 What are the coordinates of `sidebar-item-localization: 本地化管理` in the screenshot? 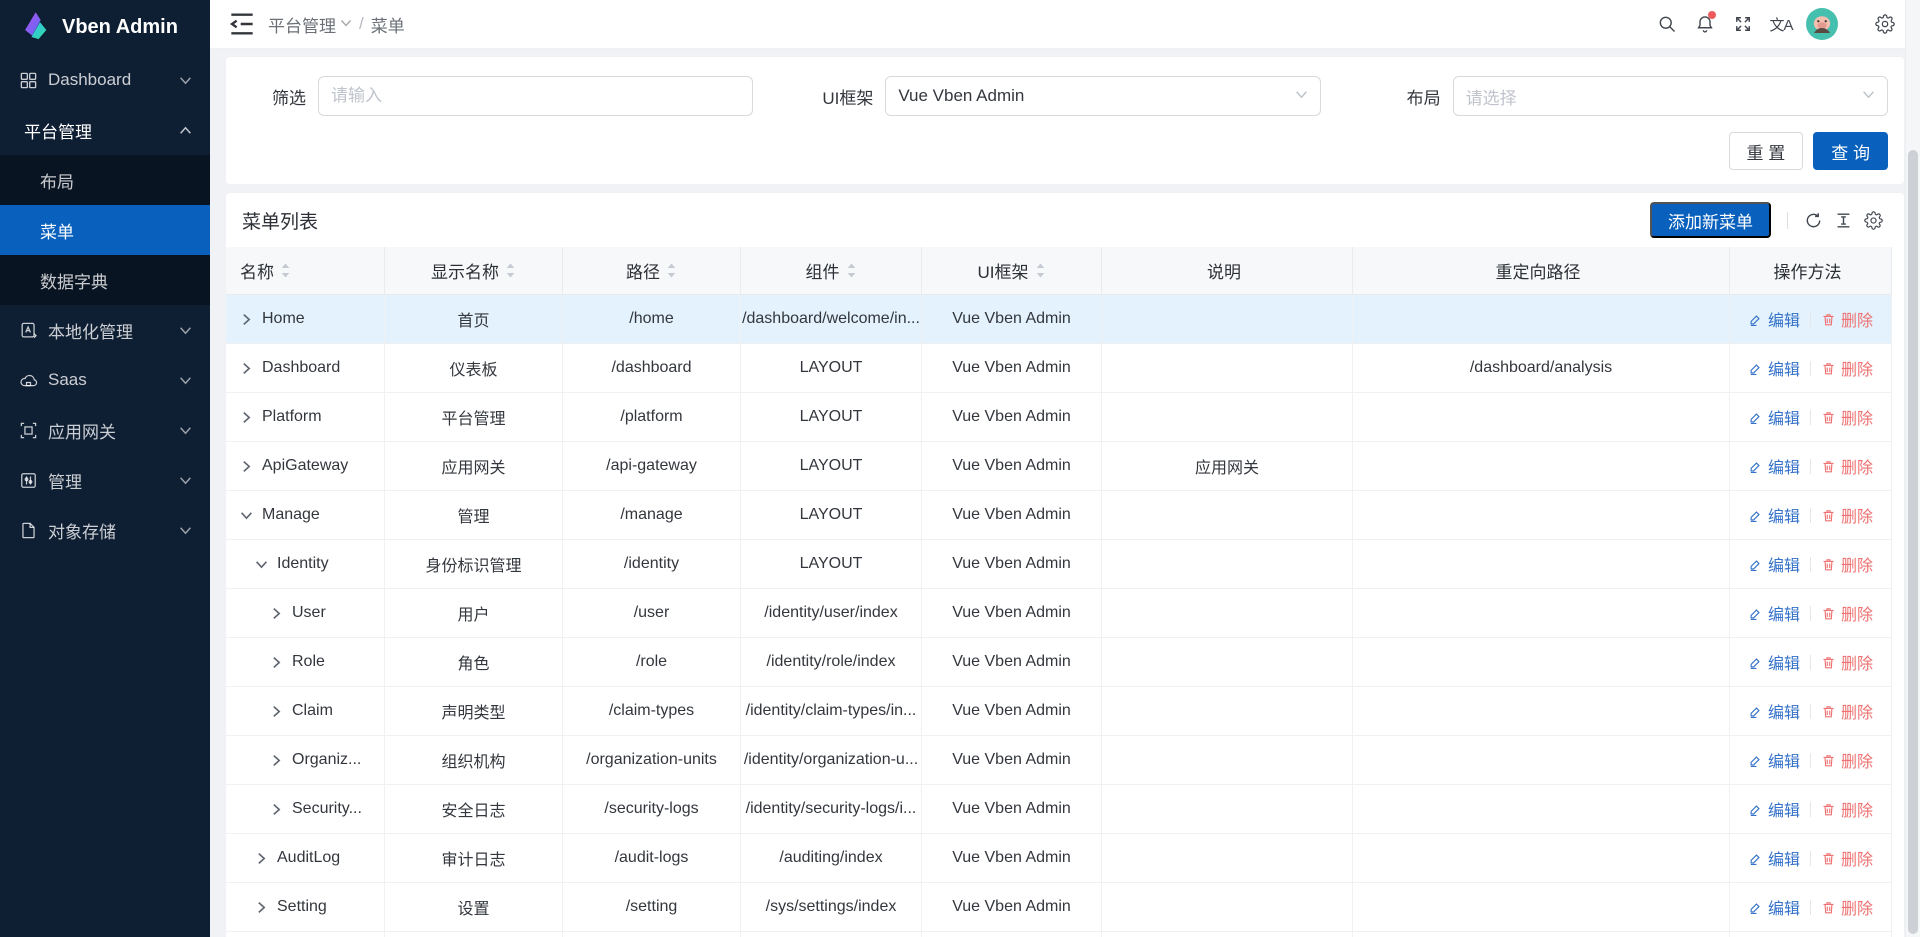 It's located at (105, 330).